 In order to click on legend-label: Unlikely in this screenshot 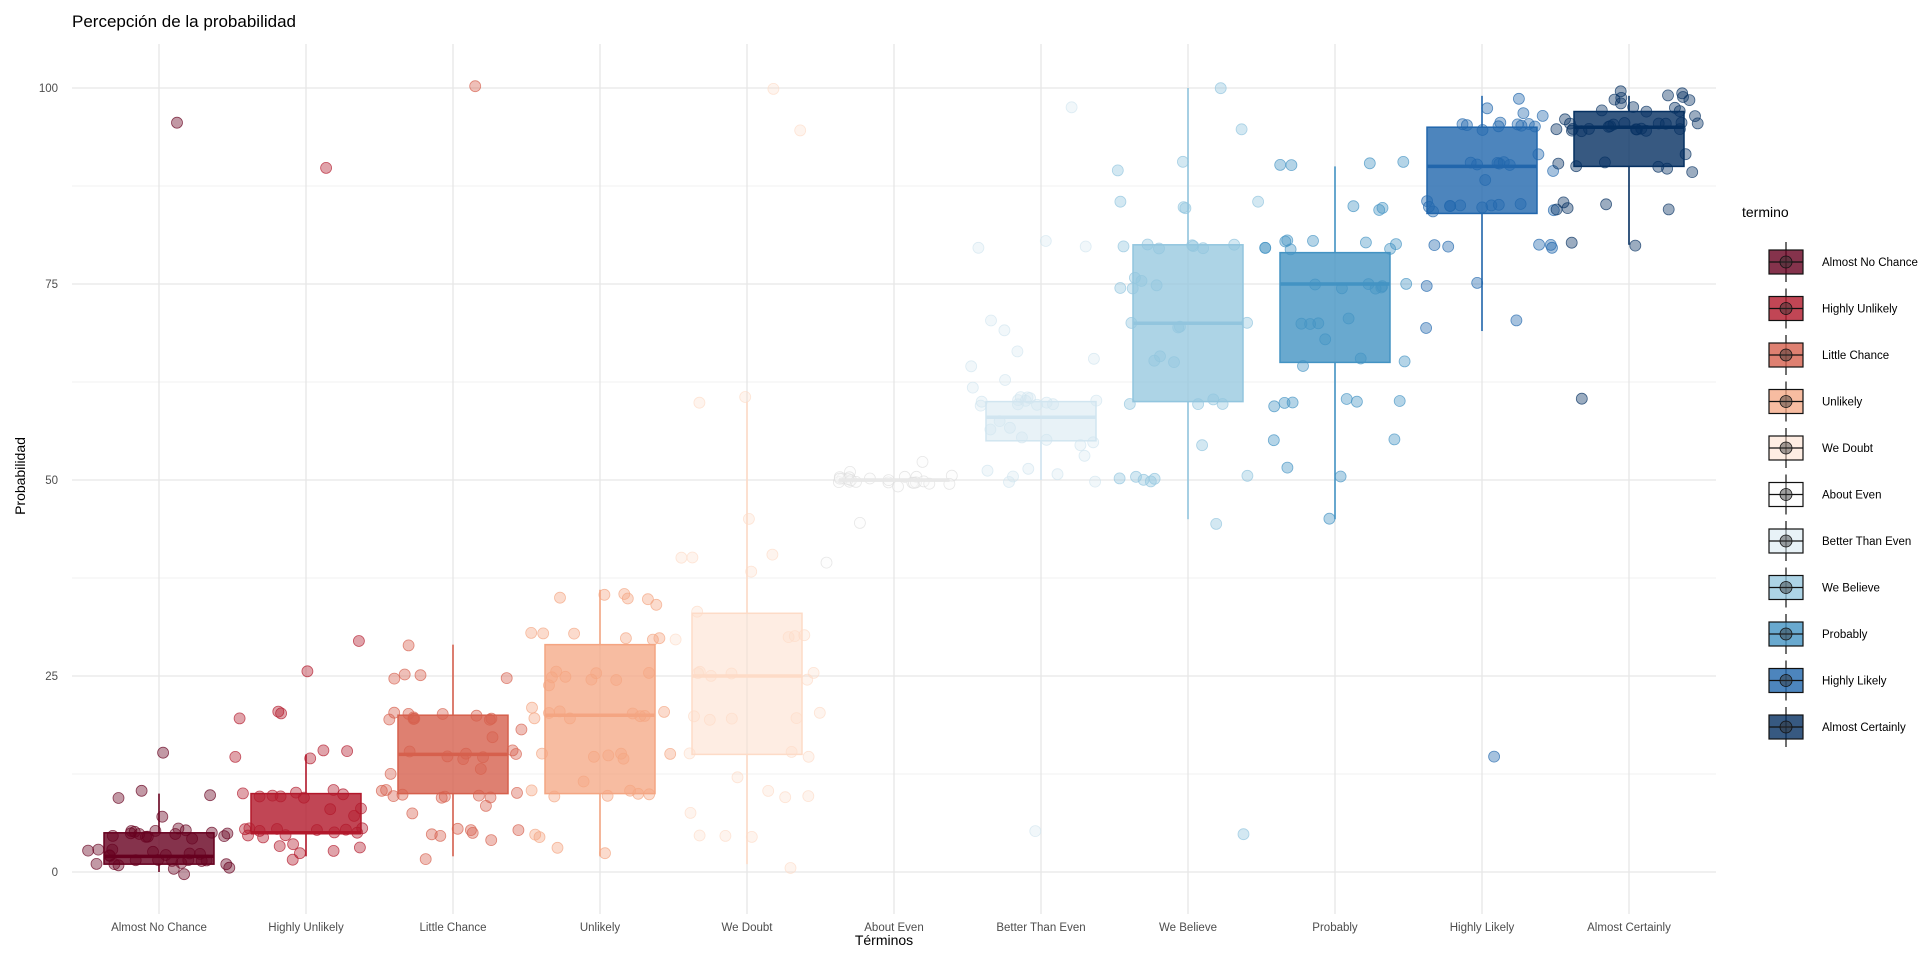, I will do `click(1842, 403)`.